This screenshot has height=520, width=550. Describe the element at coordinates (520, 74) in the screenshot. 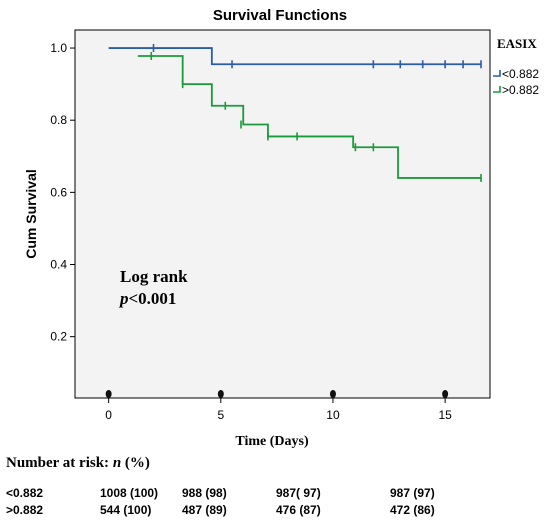

I see `legend-label: <0.882` at that location.